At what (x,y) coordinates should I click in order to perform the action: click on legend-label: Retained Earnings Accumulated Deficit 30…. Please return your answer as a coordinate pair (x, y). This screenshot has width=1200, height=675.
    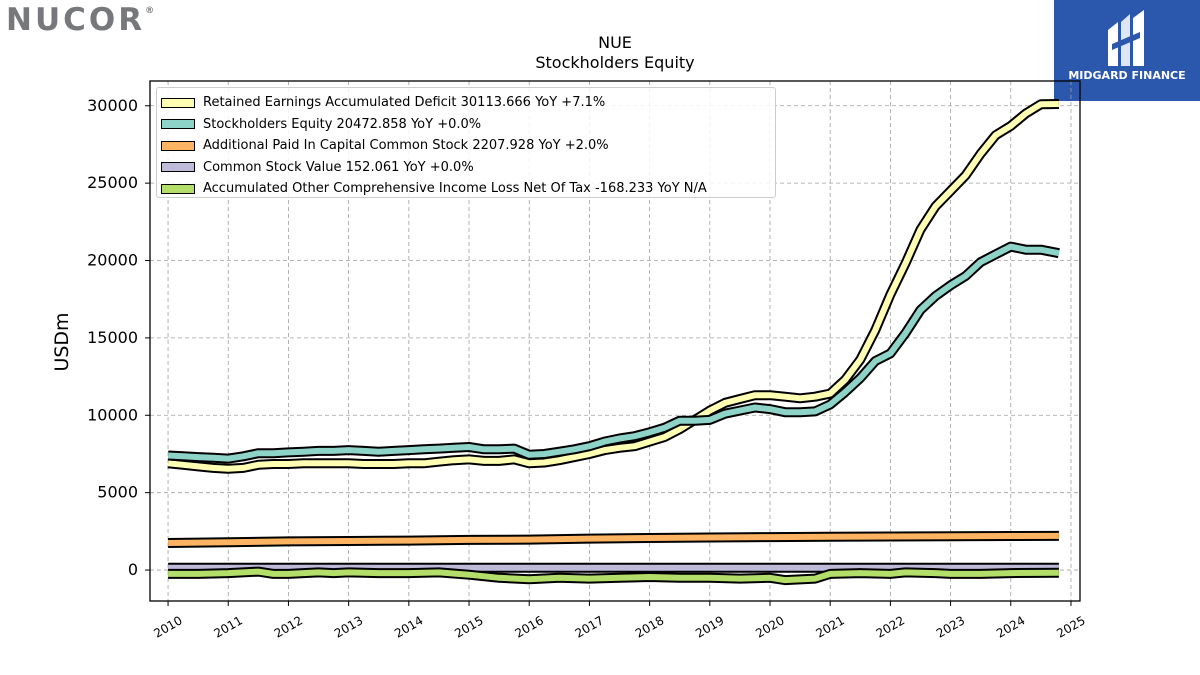
    Looking at the image, I should click on (404, 103).